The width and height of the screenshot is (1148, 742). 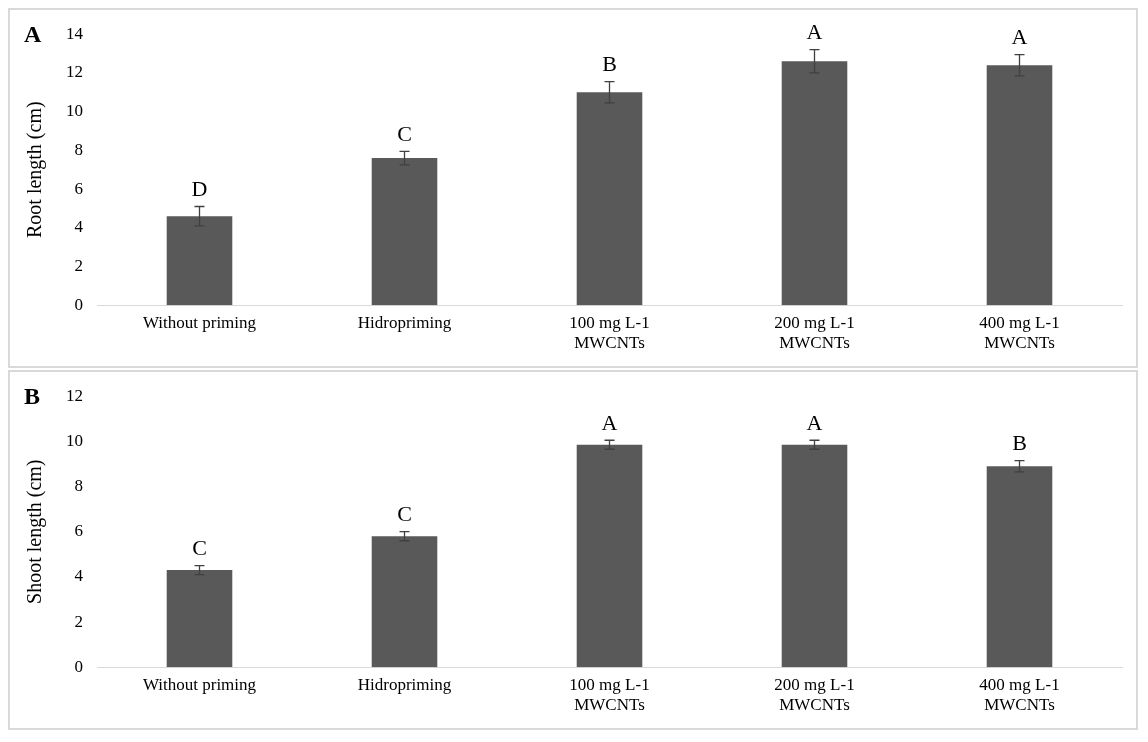 I want to click on y-axis-title: Shoot length (cm), so click(x=35, y=531).